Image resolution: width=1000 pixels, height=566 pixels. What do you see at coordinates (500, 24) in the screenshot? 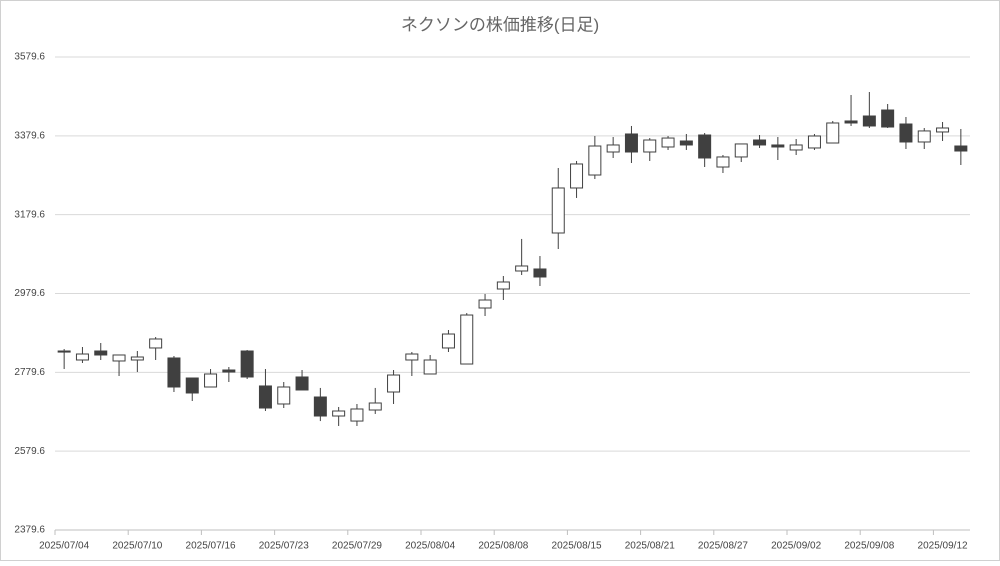
I see `chart-title: ネクソンの株価推移(日足)` at bounding box center [500, 24].